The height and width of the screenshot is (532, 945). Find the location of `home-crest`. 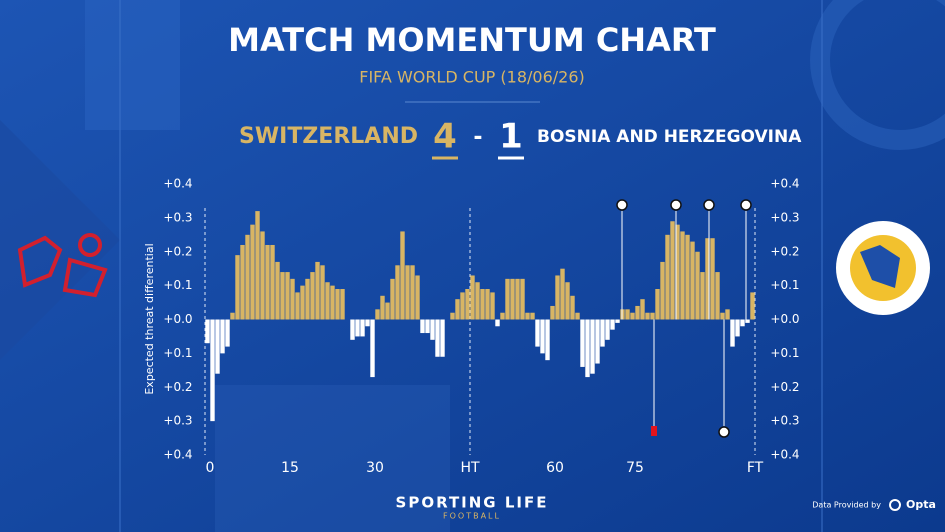

home-crest is located at coordinates (62, 265).